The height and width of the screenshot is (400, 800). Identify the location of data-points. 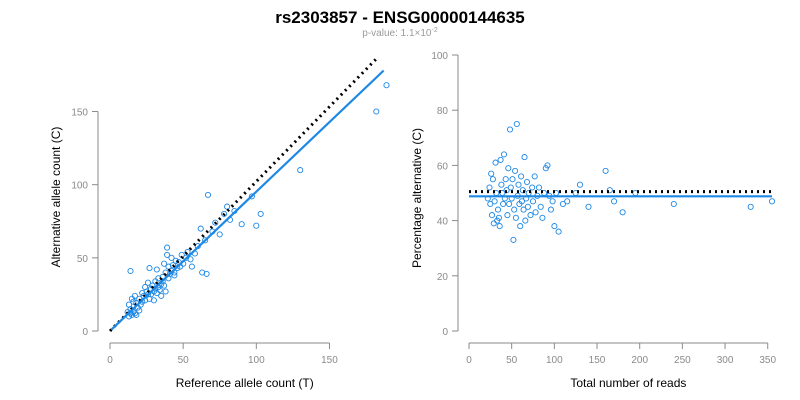
(630, 181).